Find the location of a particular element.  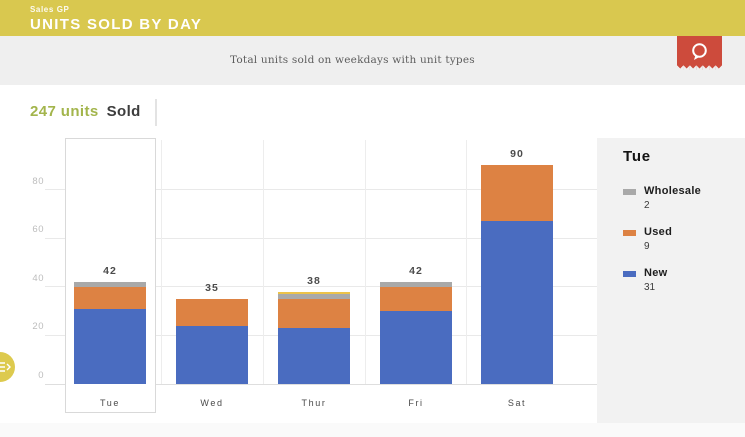

x-axis-label-wed: Wed is located at coordinates (212, 403).